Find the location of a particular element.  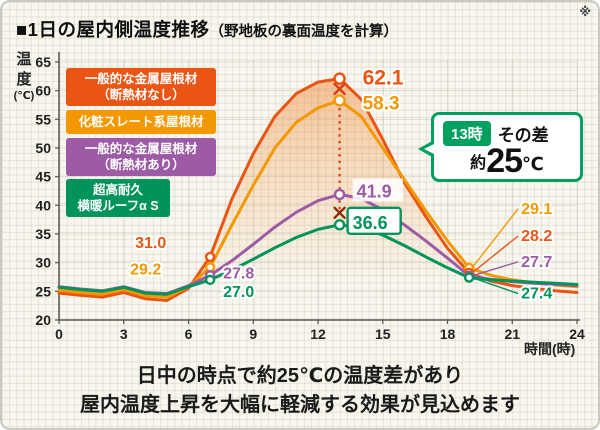

x-tick-label: 21 is located at coordinates (512, 334).